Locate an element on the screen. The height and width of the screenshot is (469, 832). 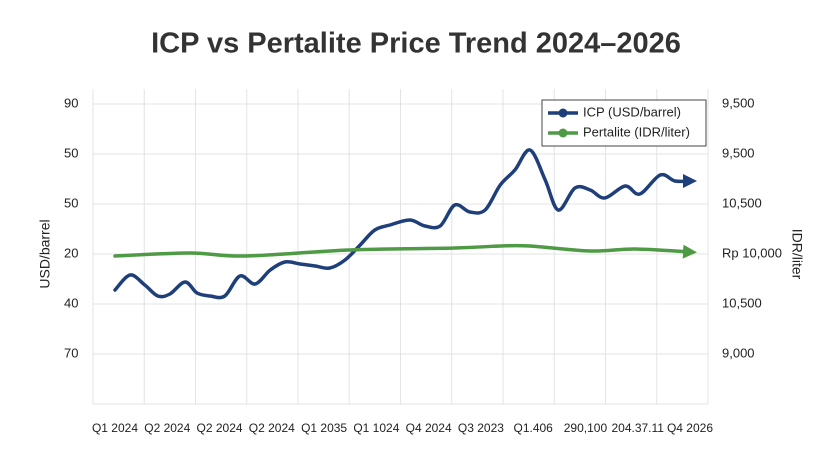
legend-label: ICP (USD/barrel) is located at coordinates (632, 111).